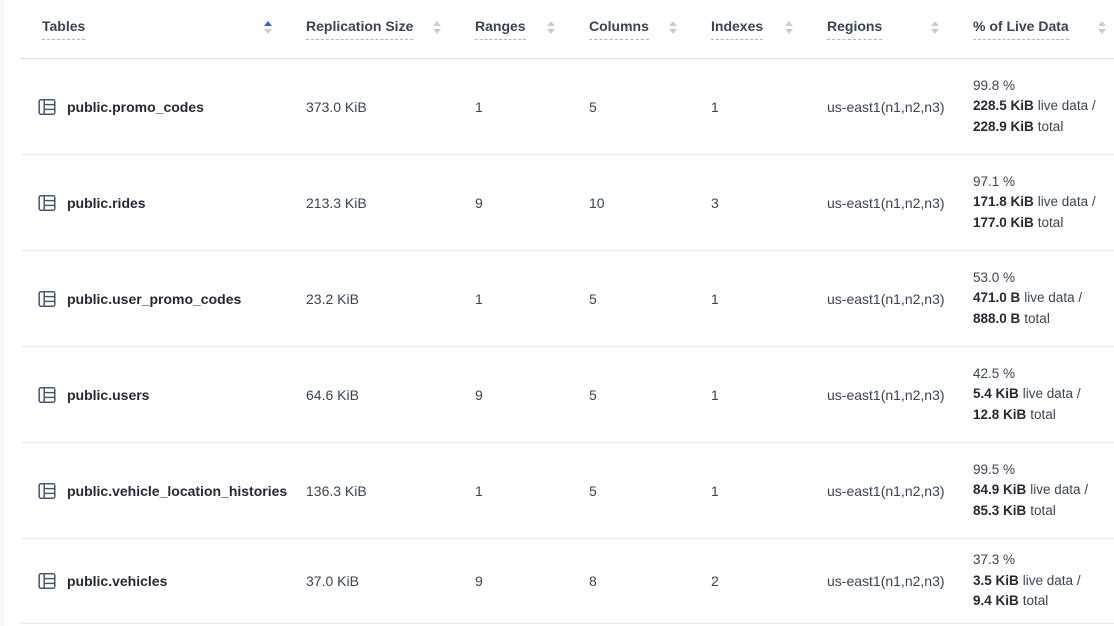 The image size is (1114, 626). What do you see at coordinates (177, 490) in the screenshot?
I see `table-name-link: public.vehicle_location_histories` at bounding box center [177, 490].